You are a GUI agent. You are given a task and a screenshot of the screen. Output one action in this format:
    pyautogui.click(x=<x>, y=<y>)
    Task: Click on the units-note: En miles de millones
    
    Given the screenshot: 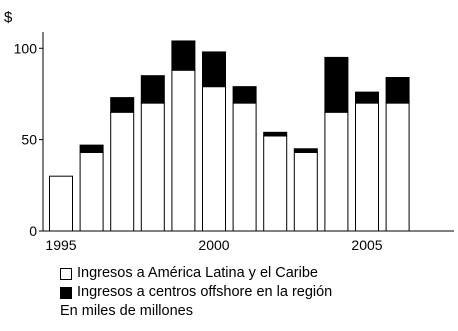 What is the action you would take?
    pyautogui.click(x=126, y=311)
    